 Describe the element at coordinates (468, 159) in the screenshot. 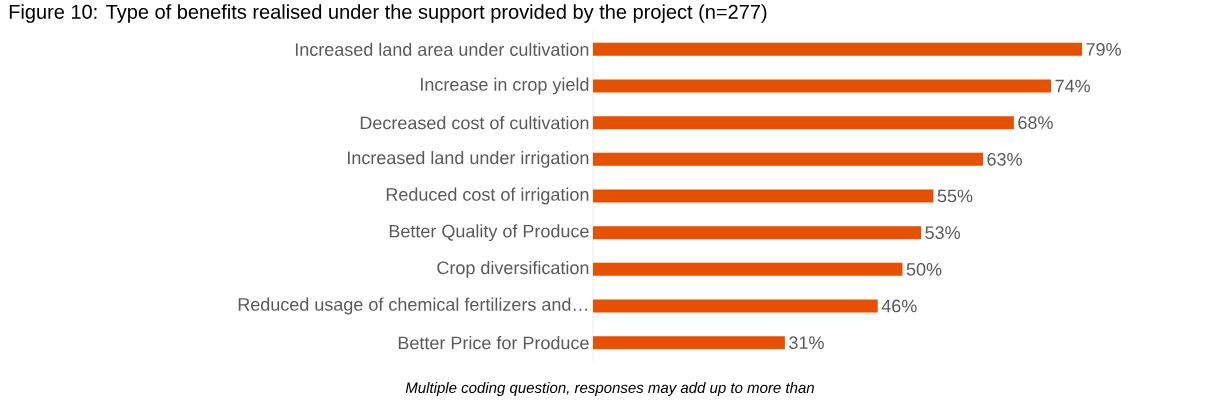

I see `y-tick-label: Increased land under irrigation` at that location.